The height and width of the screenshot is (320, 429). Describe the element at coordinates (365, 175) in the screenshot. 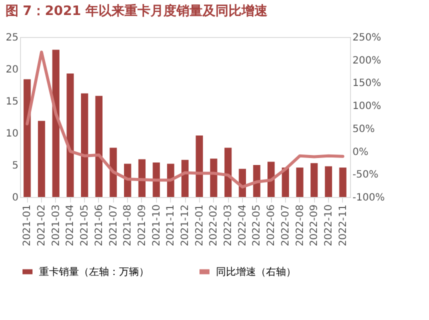

I see `y2-tick-label: -50%` at that location.